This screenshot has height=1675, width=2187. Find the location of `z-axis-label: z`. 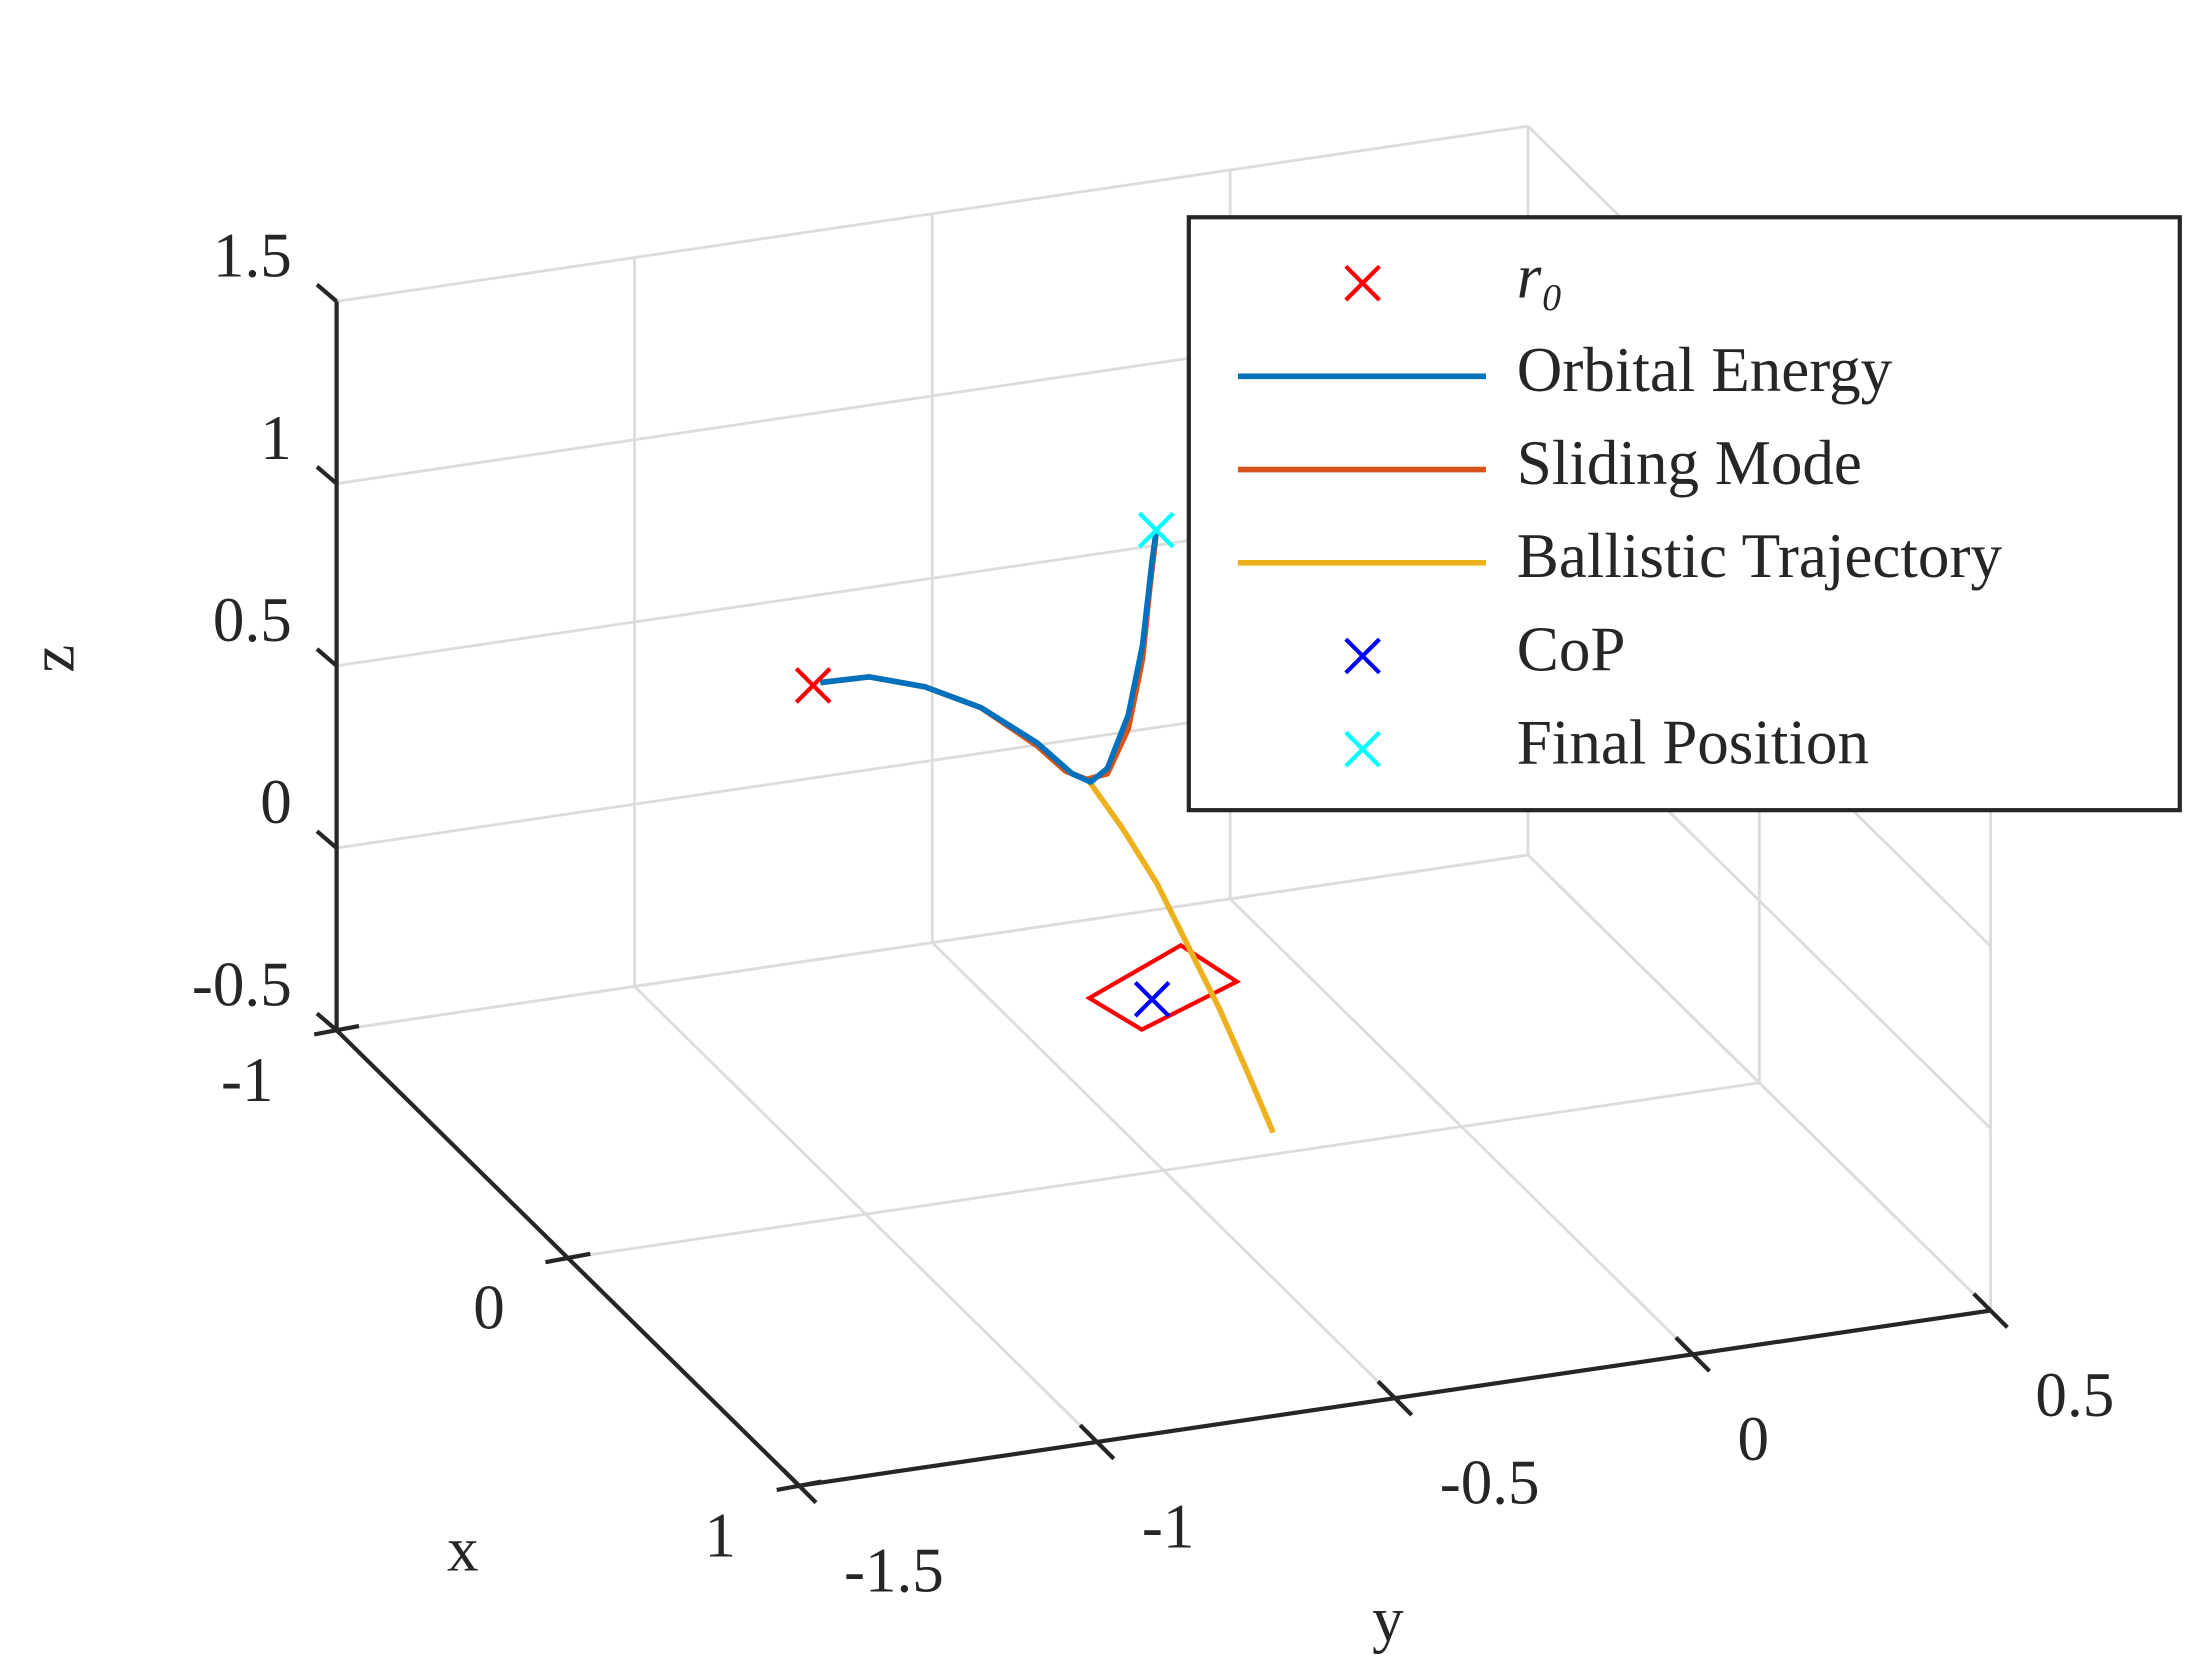

z-axis-label: z is located at coordinates (53, 659).